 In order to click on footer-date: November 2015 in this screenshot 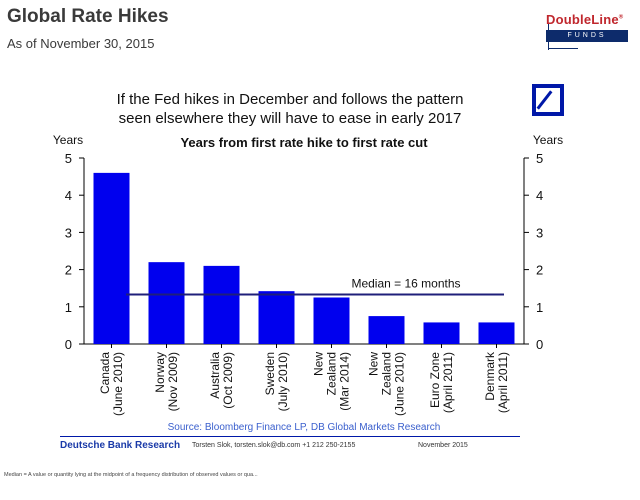, I will do `click(443, 445)`.